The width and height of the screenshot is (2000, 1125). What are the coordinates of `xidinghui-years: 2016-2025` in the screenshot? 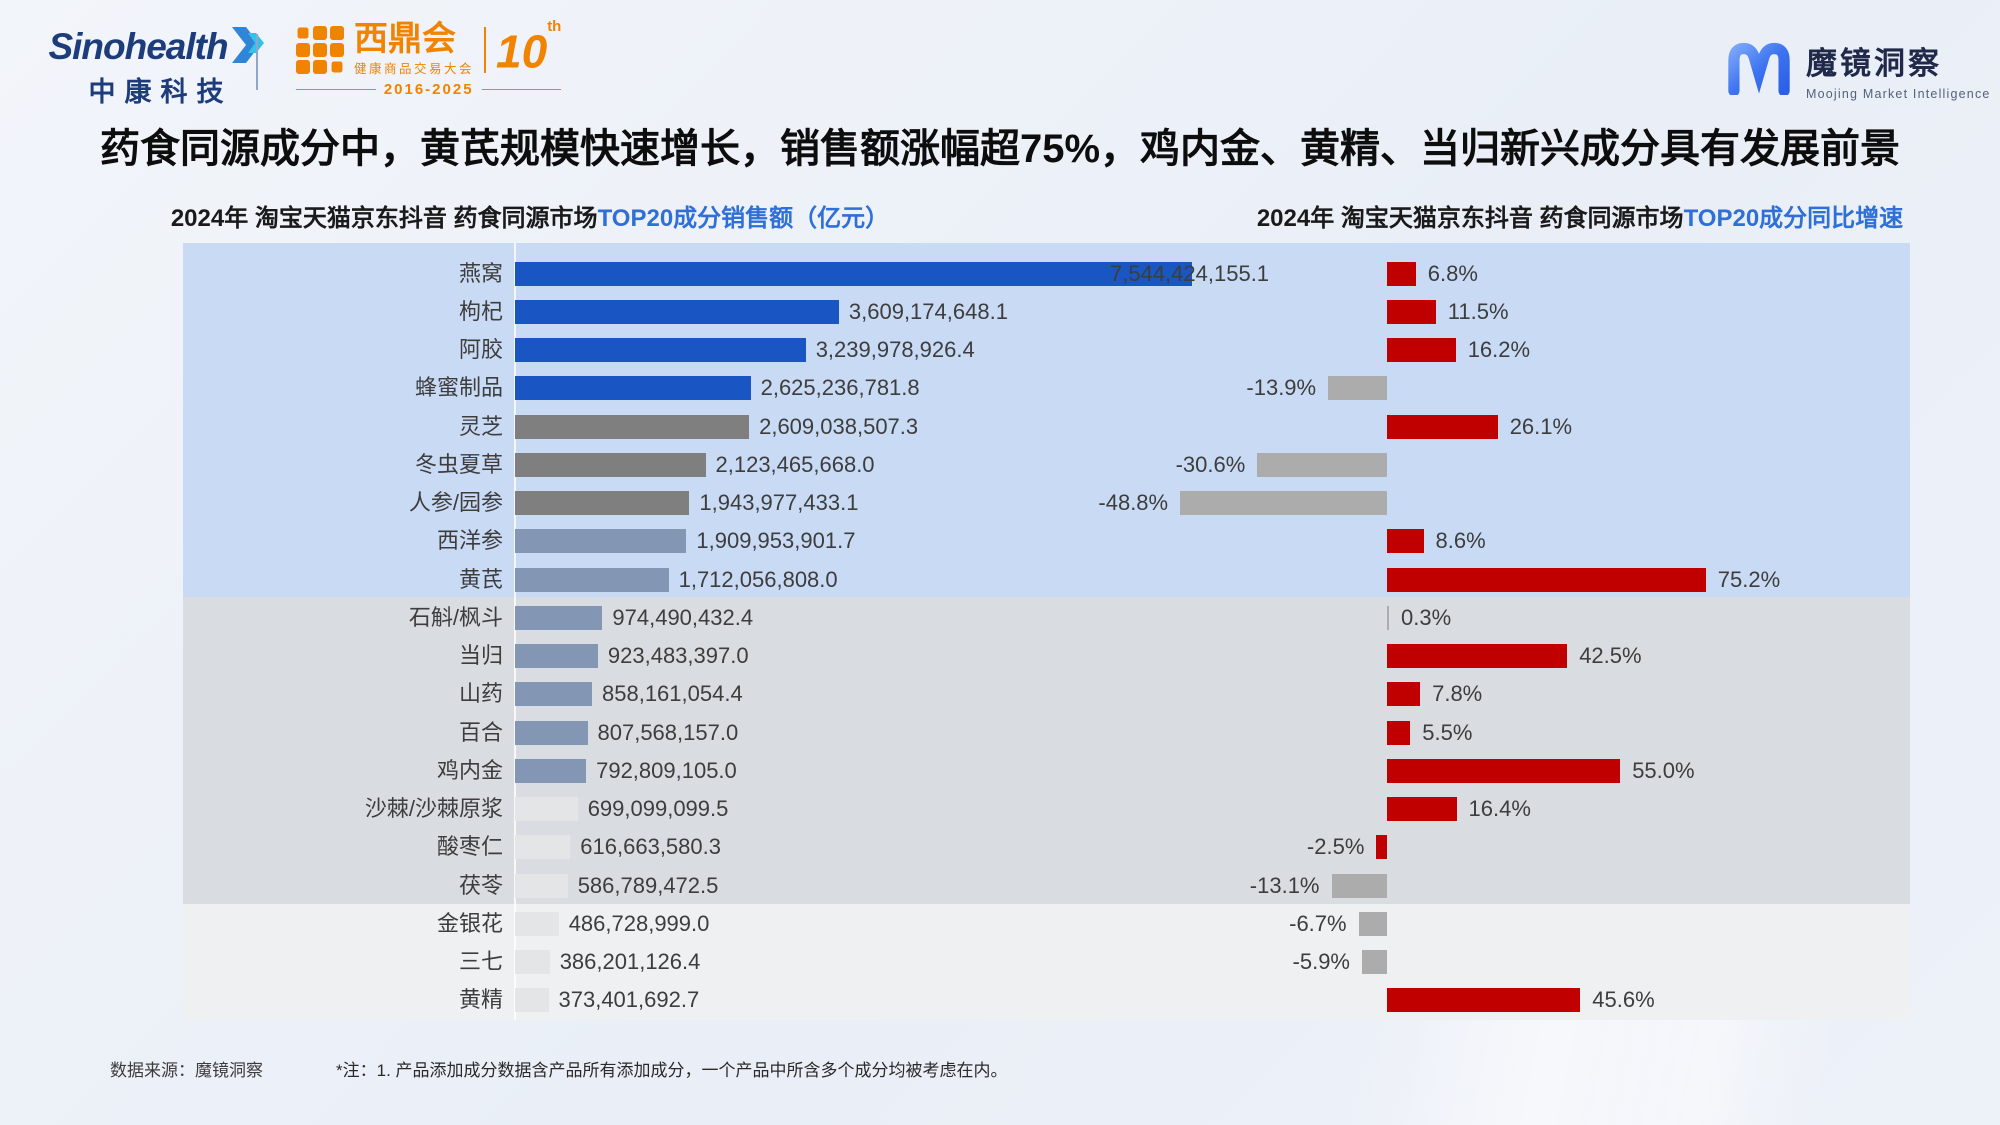 It's located at (428, 89).